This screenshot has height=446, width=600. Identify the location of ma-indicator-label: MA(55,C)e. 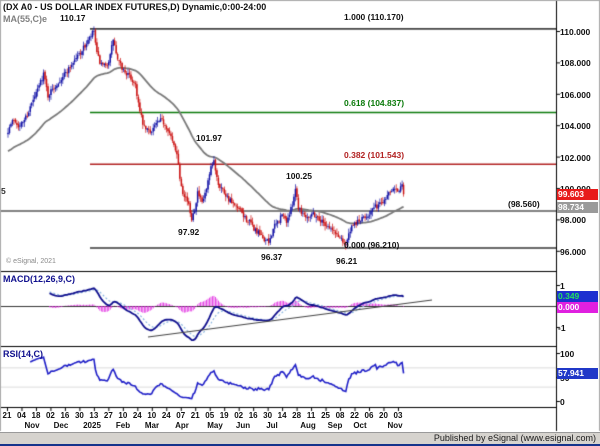
(25, 19).